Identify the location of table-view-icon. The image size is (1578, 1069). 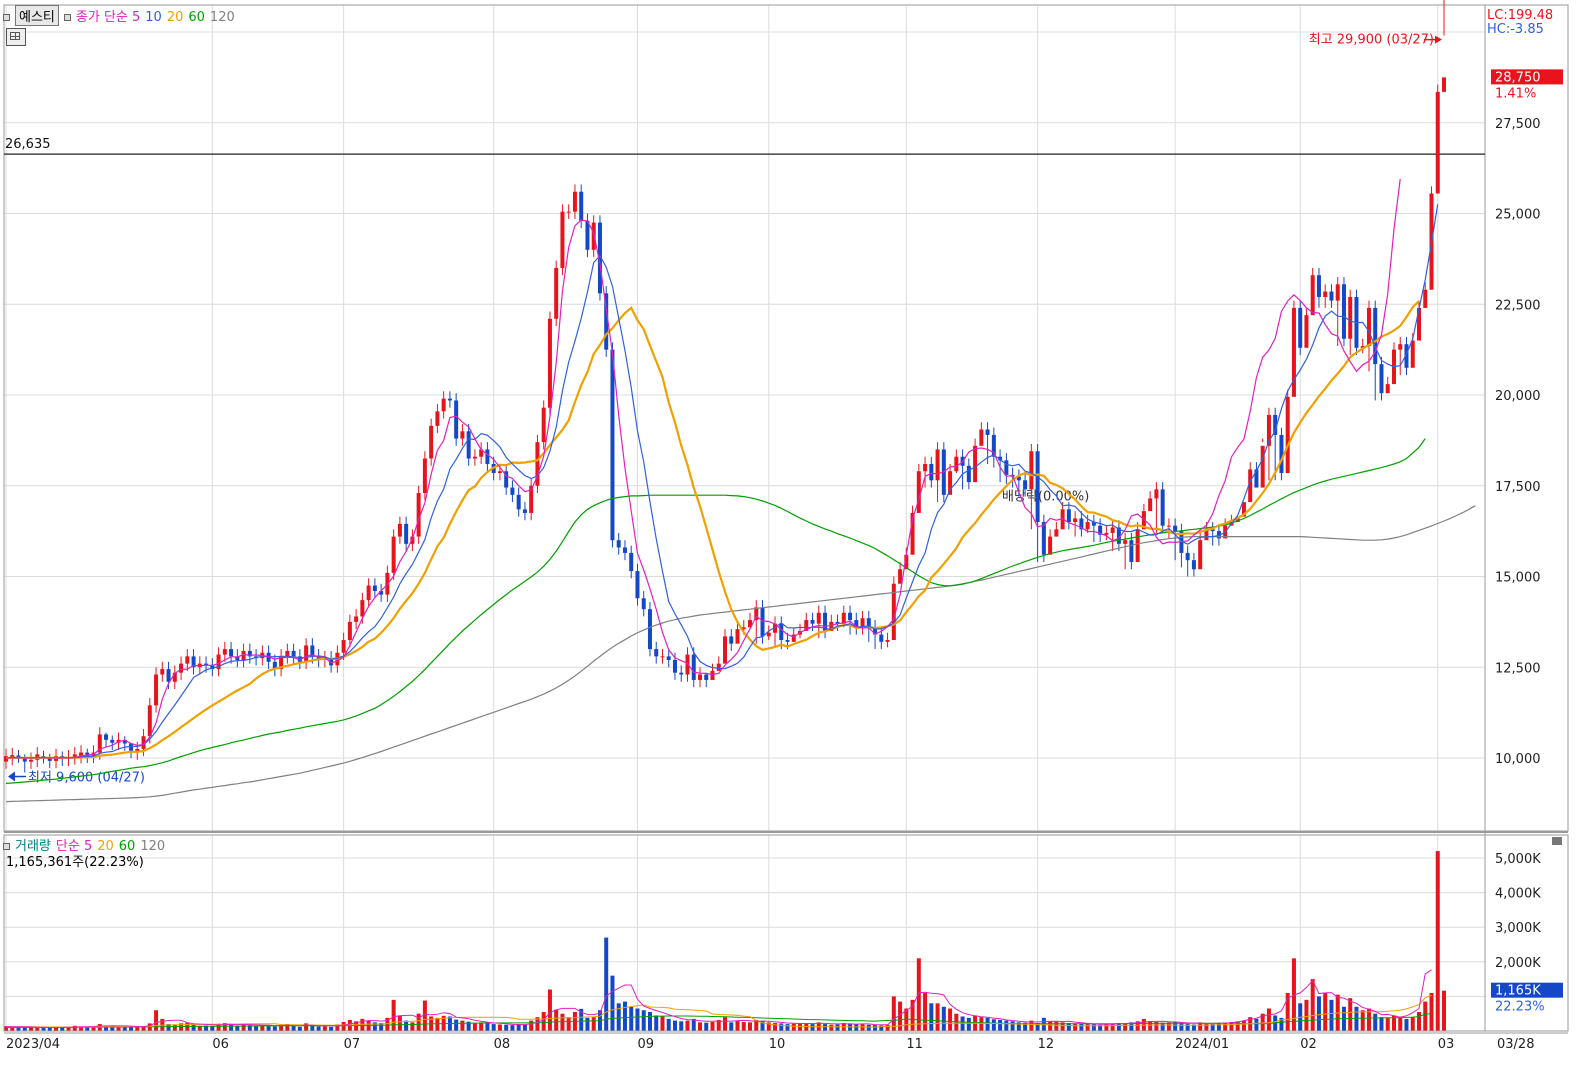
(16, 37).